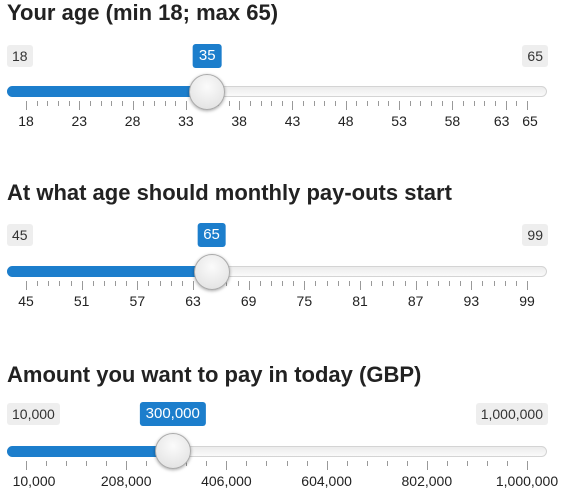 The height and width of the screenshot is (502, 567). Describe the element at coordinates (34, 481) in the screenshot. I see `tick-label: 10,000` at that location.